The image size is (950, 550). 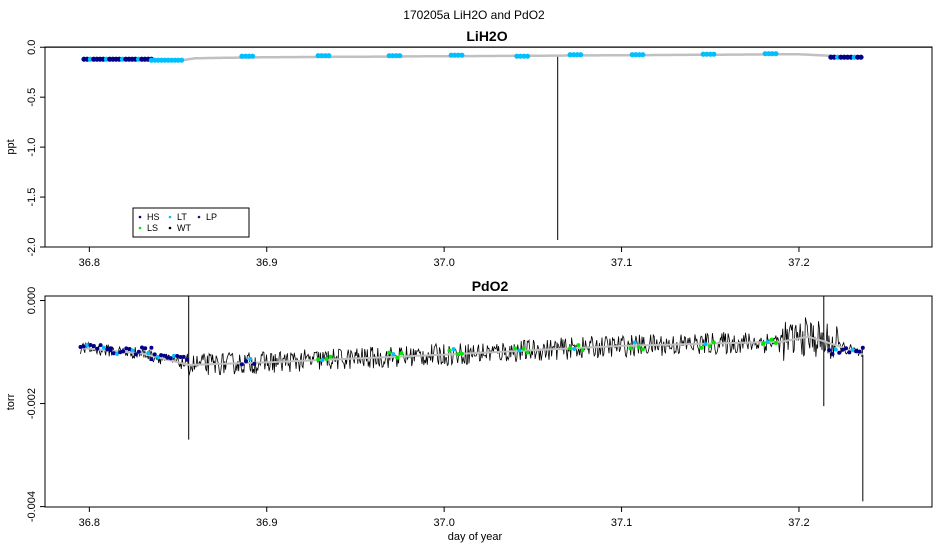 I want to click on pdo2-y-tick-label-0: 0.000, so click(x=32, y=301).